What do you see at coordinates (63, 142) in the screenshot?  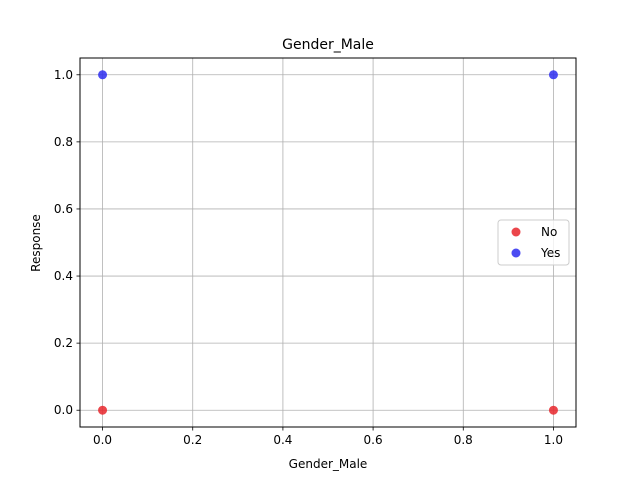 I see `y-tick-label: 0.8` at bounding box center [63, 142].